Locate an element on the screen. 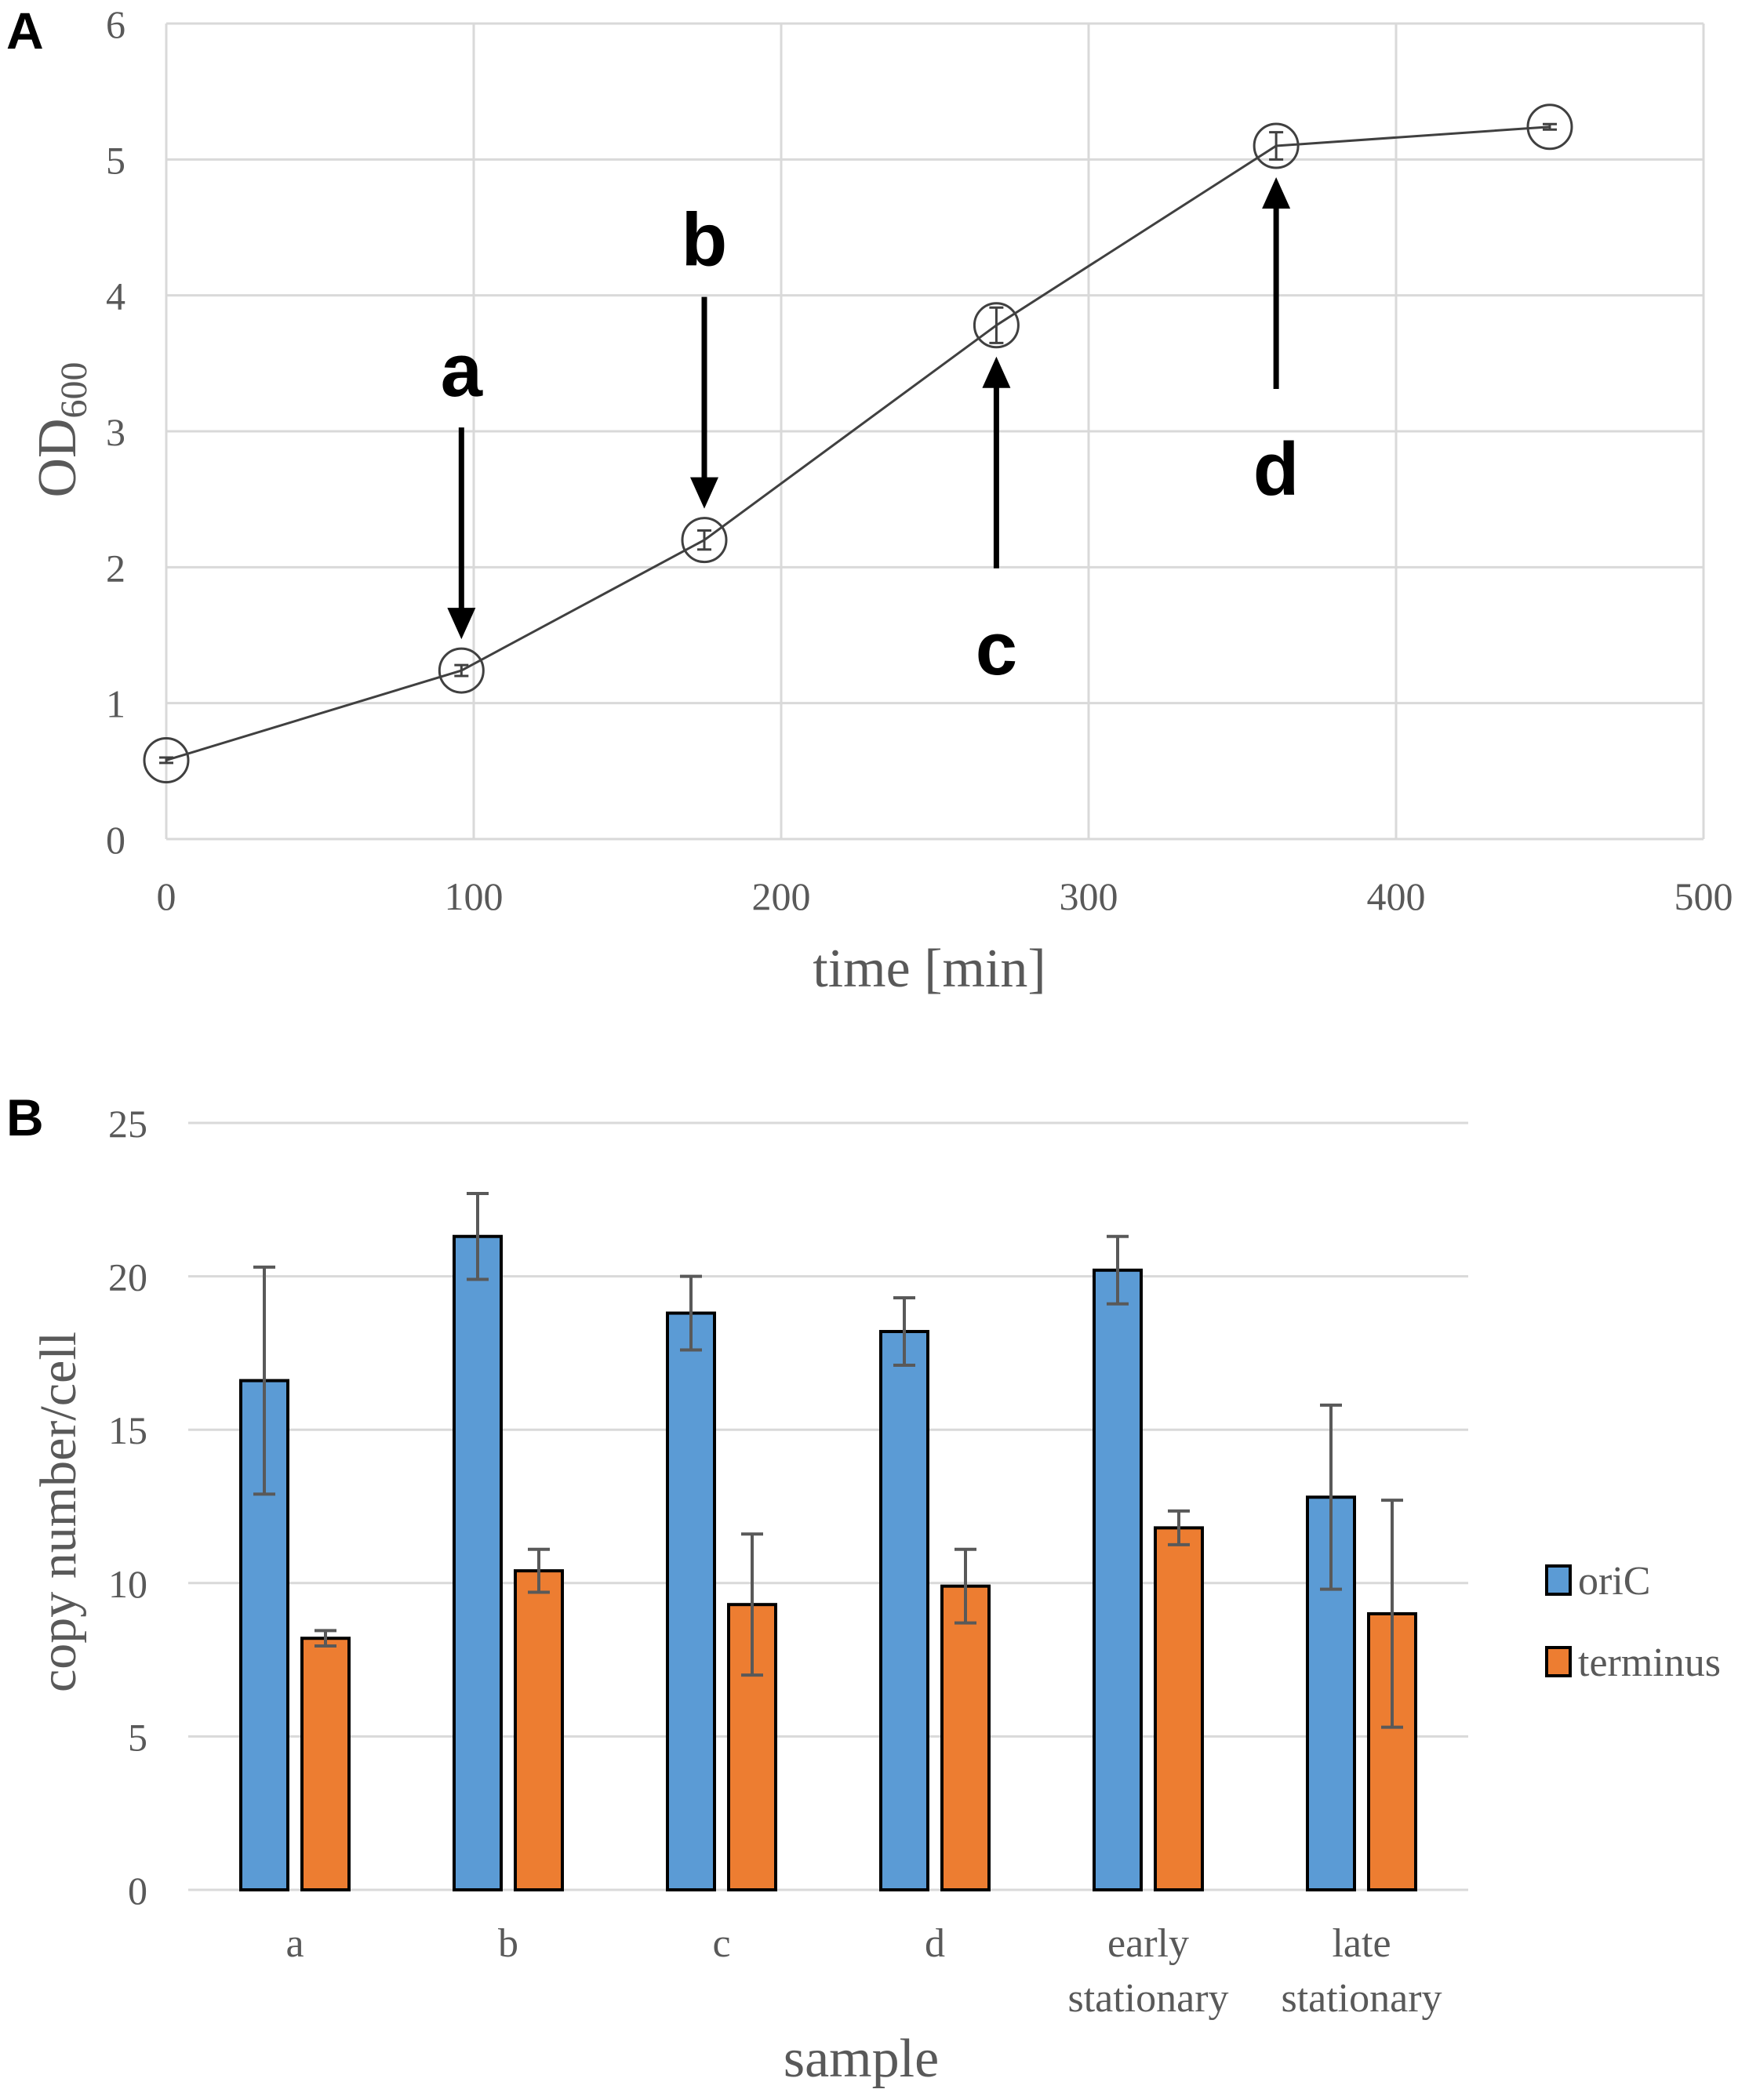  panel-b-x-tick-label: a is located at coordinates (294, 1943).